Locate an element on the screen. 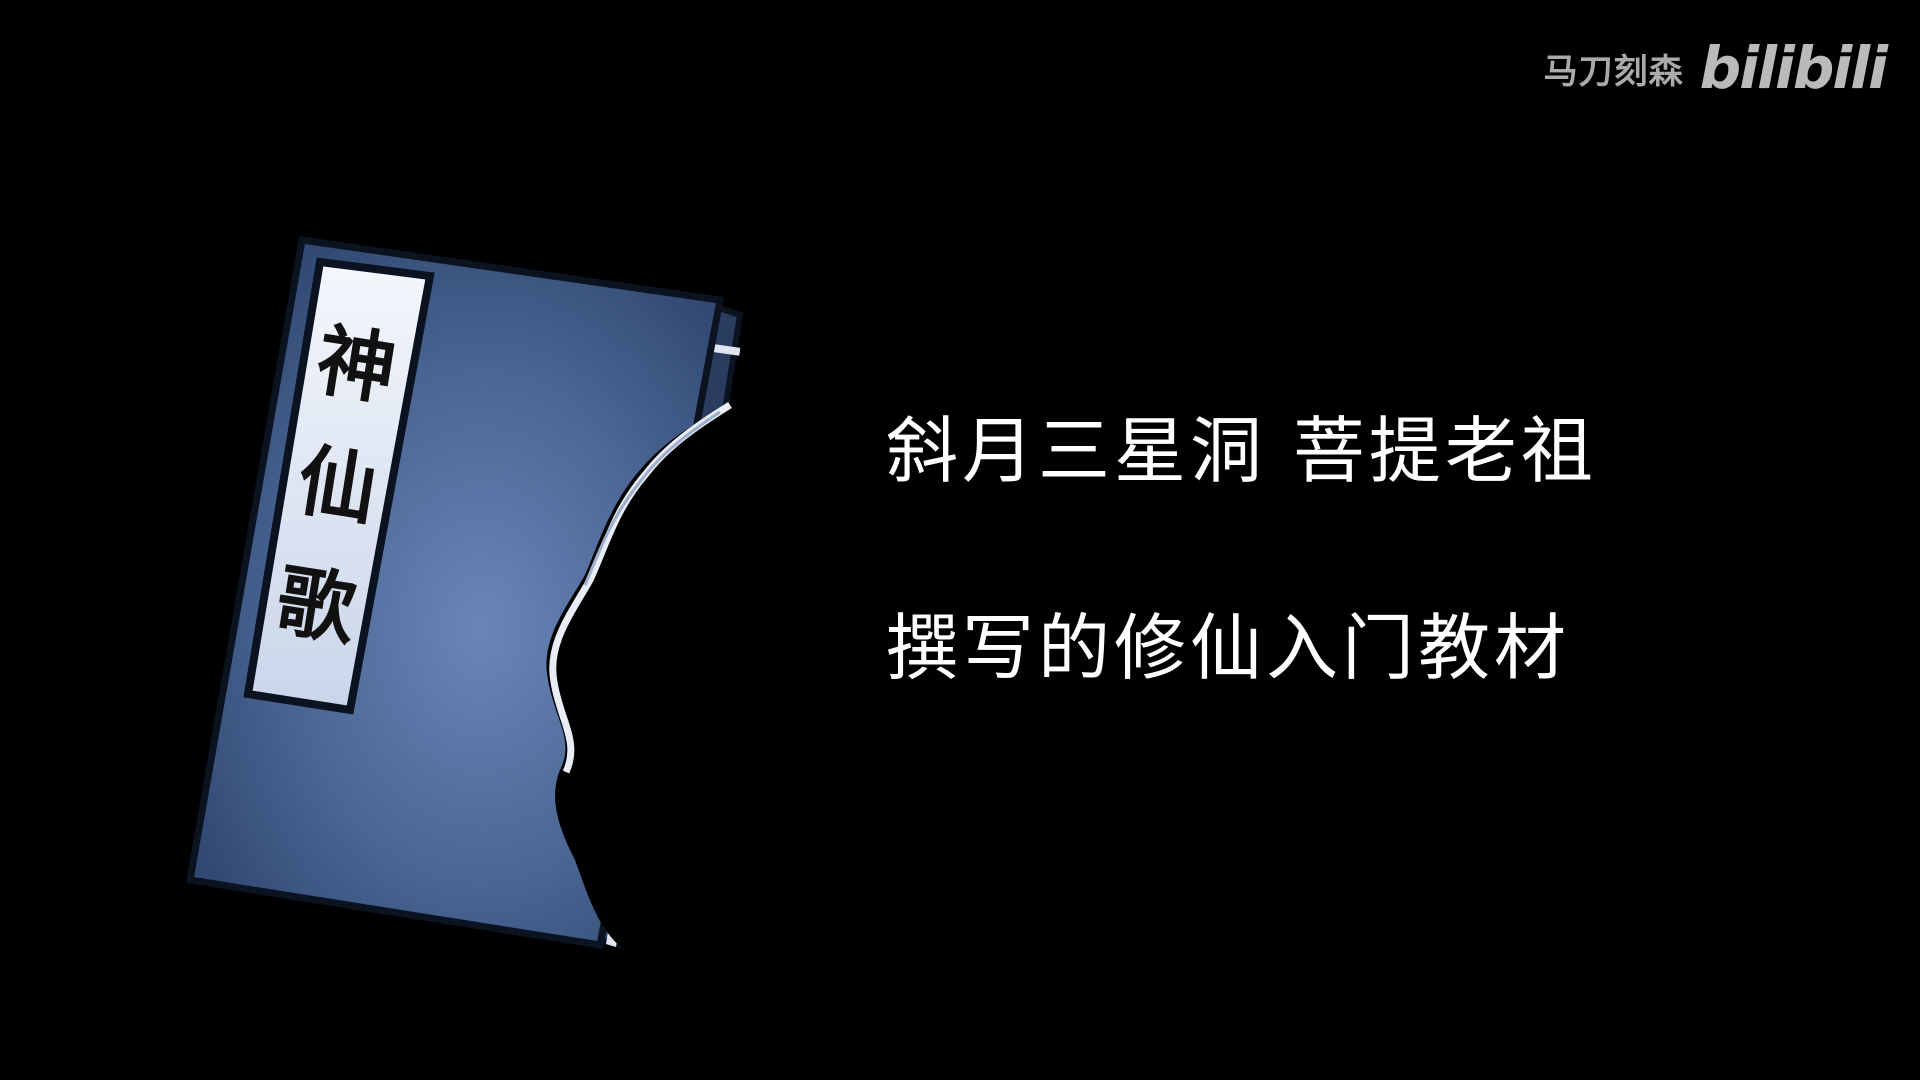  book-title-char-3: 歌 is located at coordinates (317, 606).